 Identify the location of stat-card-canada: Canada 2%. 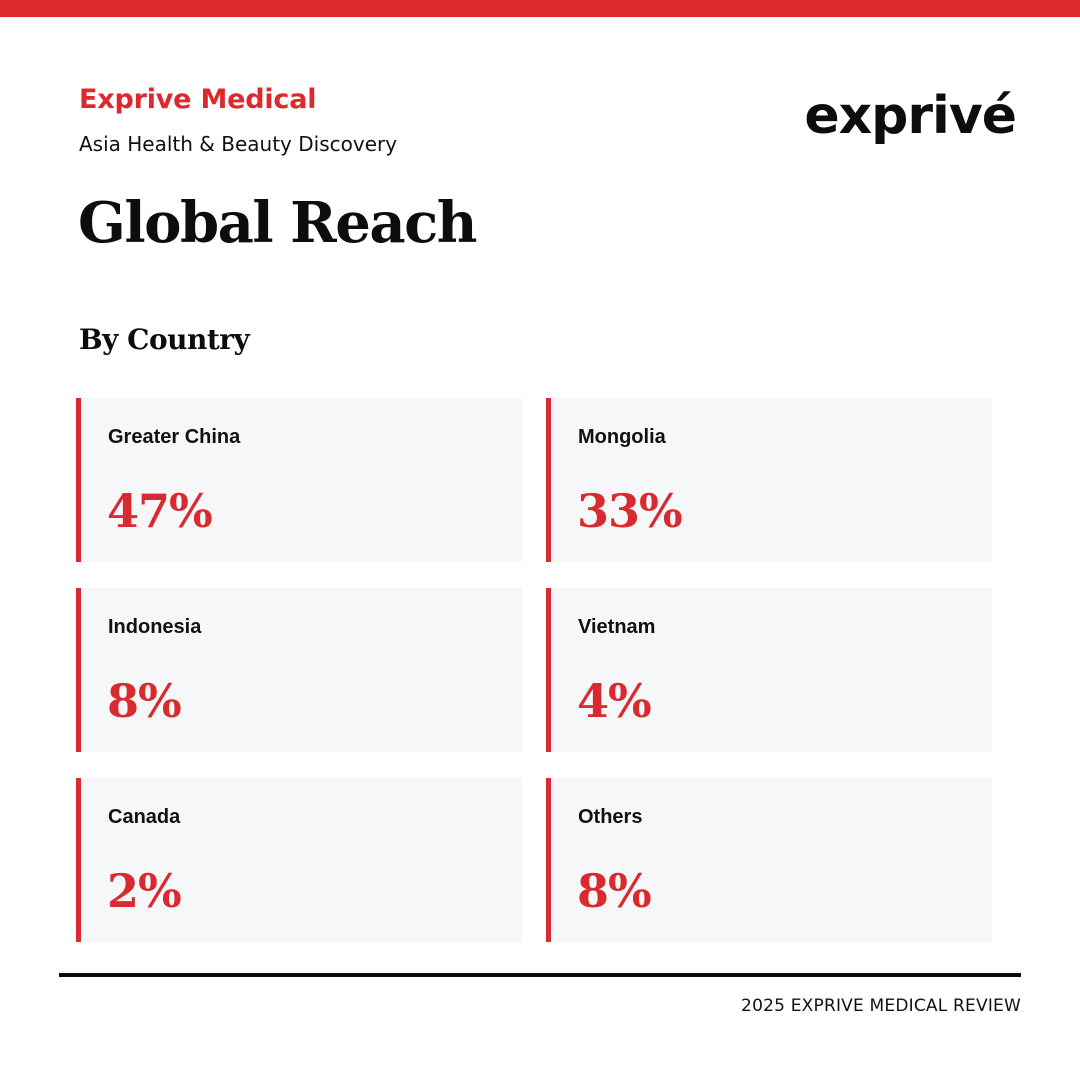
(299, 860).